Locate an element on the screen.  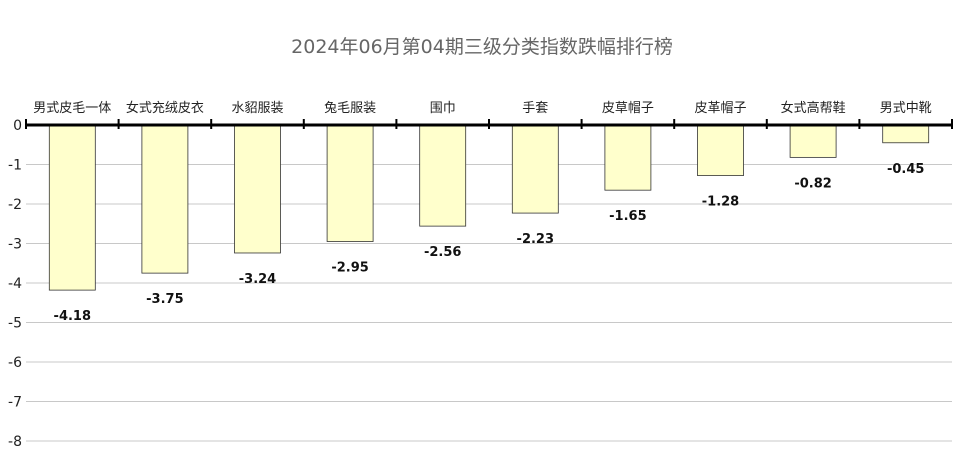
data-label: -0.82 is located at coordinates (812, 183).